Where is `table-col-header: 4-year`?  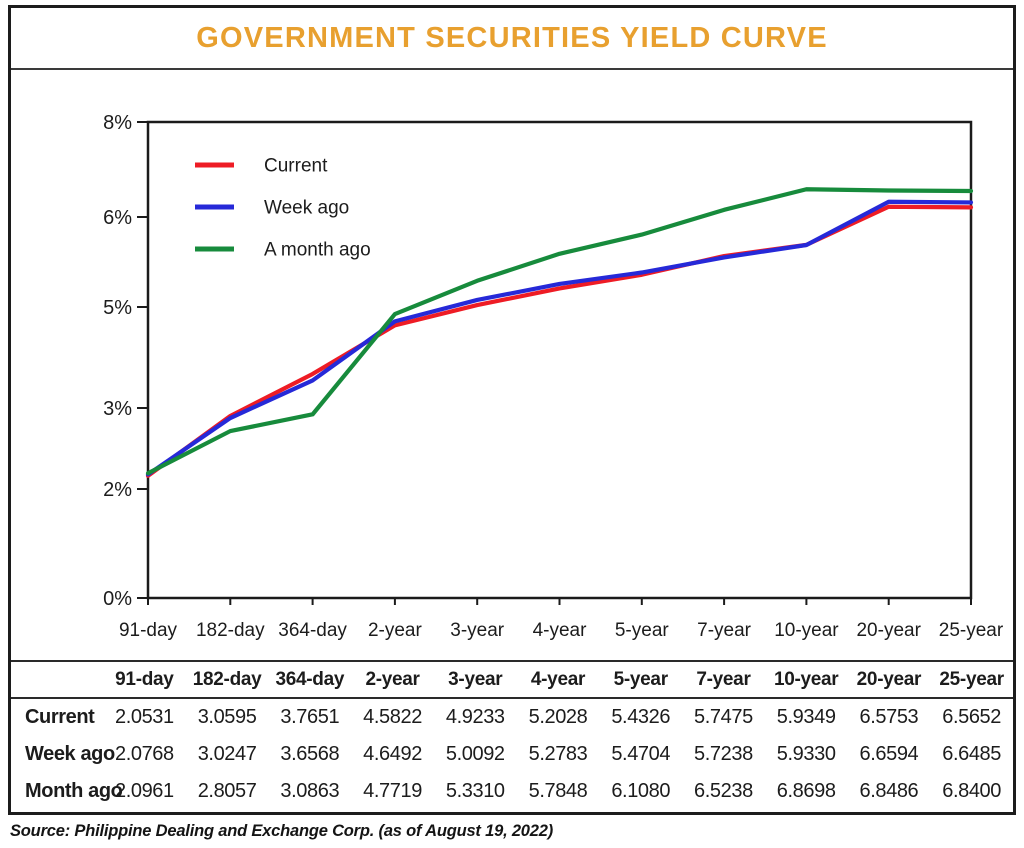
table-col-header: 4-year is located at coordinates (558, 679).